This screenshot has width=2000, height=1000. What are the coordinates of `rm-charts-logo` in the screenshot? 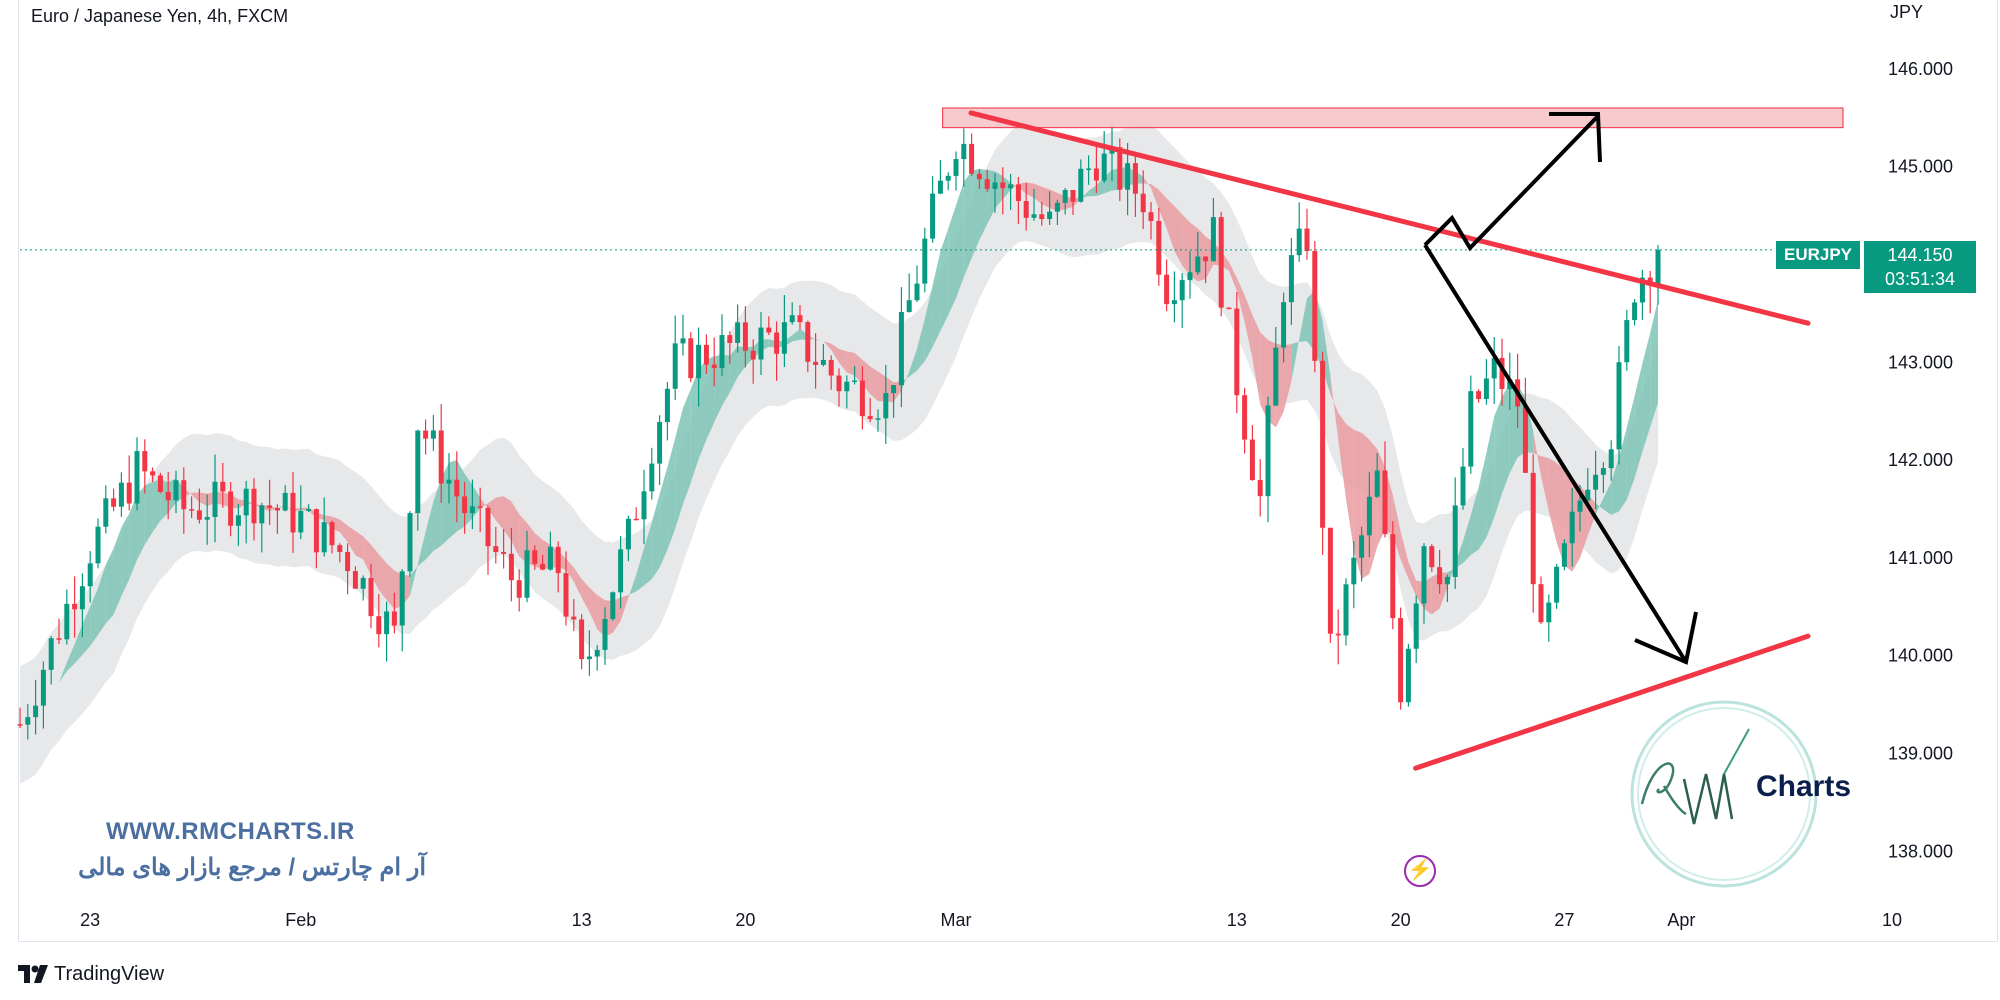 It's located at (1724, 794).